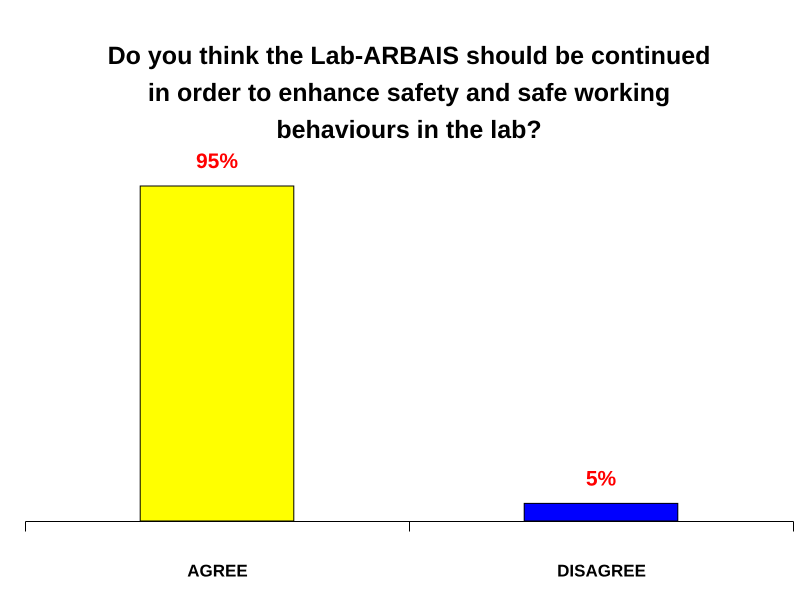 This screenshot has height=600, width=796. I want to click on chart-title: Do you think the Lab-ARBAIS should be continued in order to enhance safety and safe working behaviours in the lab?, so click(409, 93).